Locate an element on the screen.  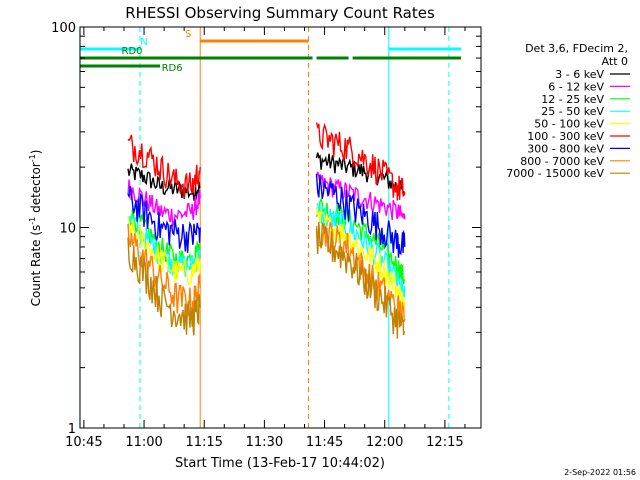
flag-s-label: S is located at coordinates (188, 34).